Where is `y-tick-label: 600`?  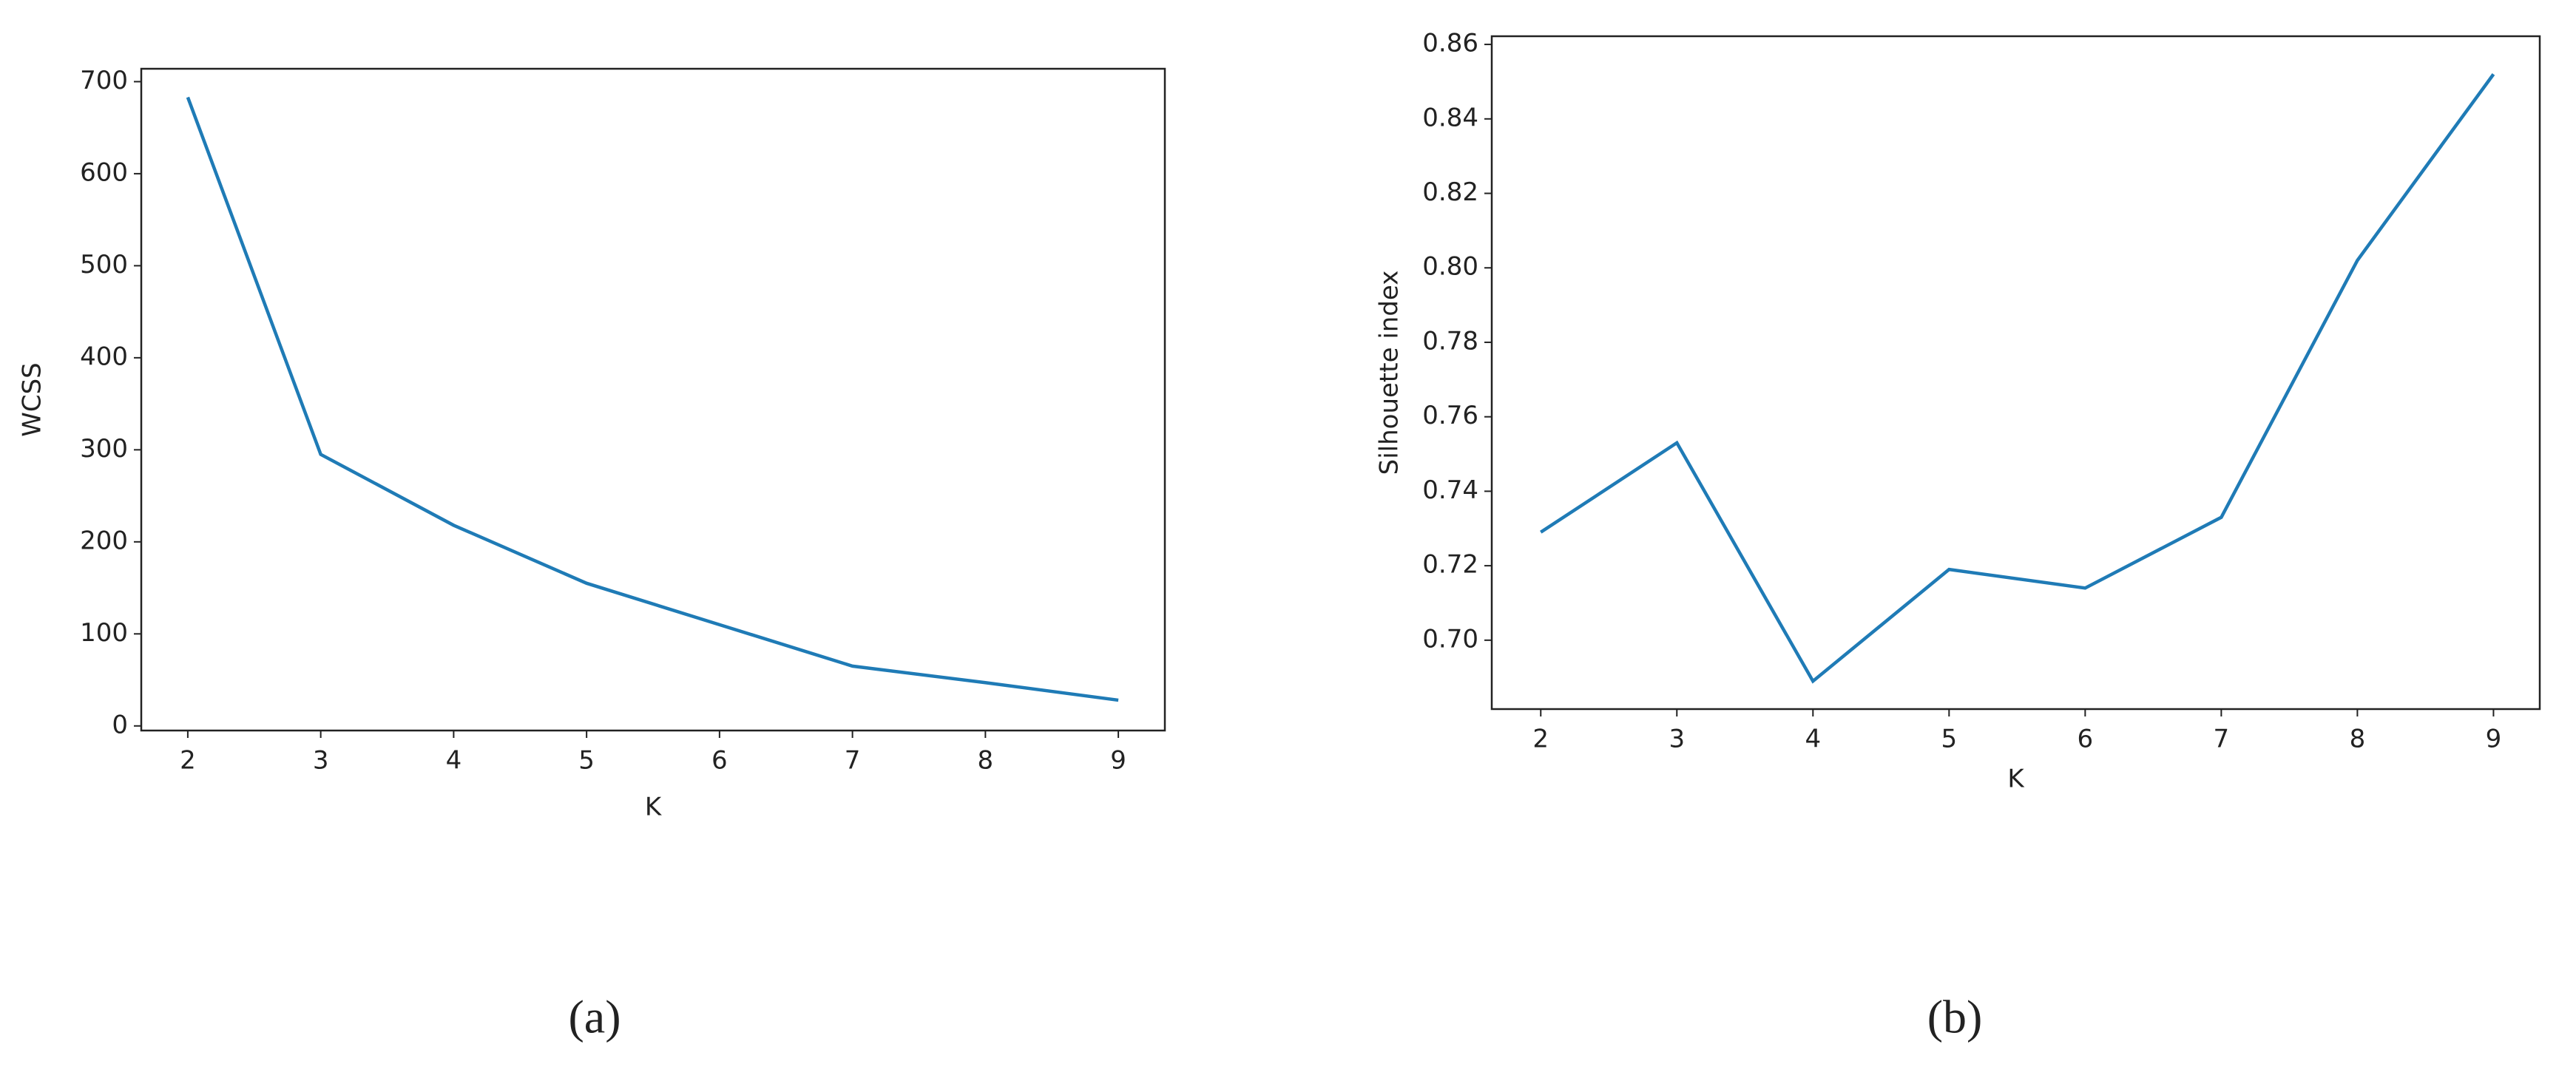
y-tick-label: 600 is located at coordinates (104, 172).